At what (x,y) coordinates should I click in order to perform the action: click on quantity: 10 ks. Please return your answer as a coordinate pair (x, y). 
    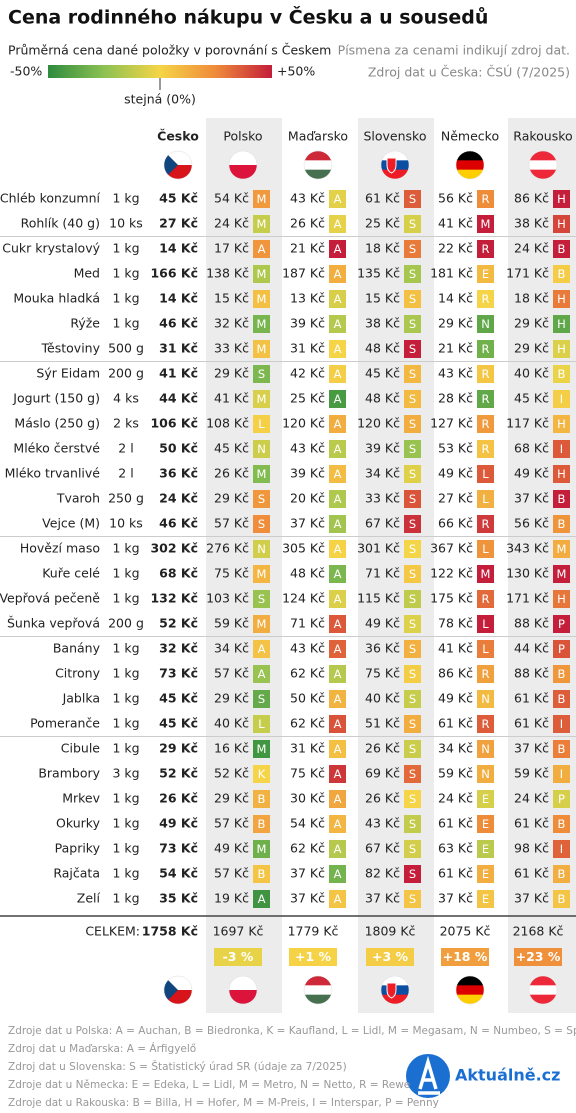
    Looking at the image, I should click on (126, 523).